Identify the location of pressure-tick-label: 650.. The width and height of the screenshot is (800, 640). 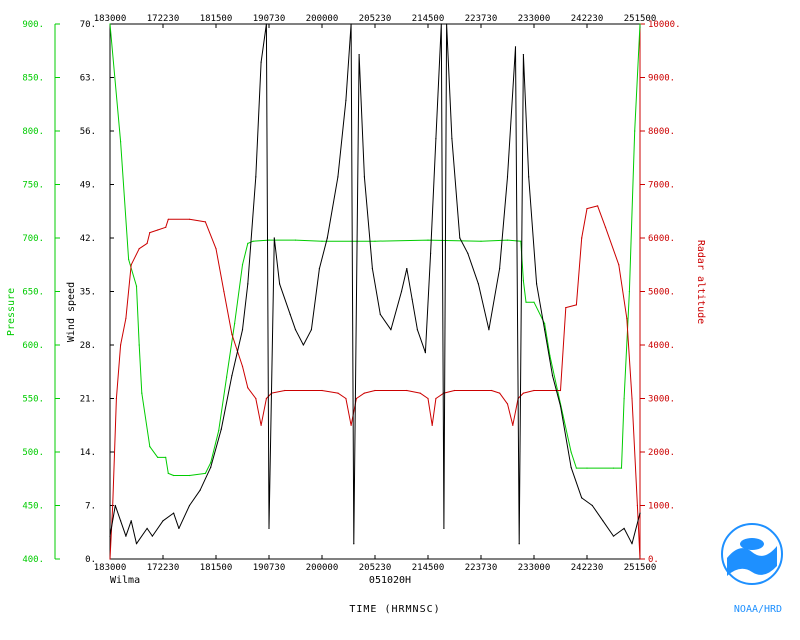
(33, 293).